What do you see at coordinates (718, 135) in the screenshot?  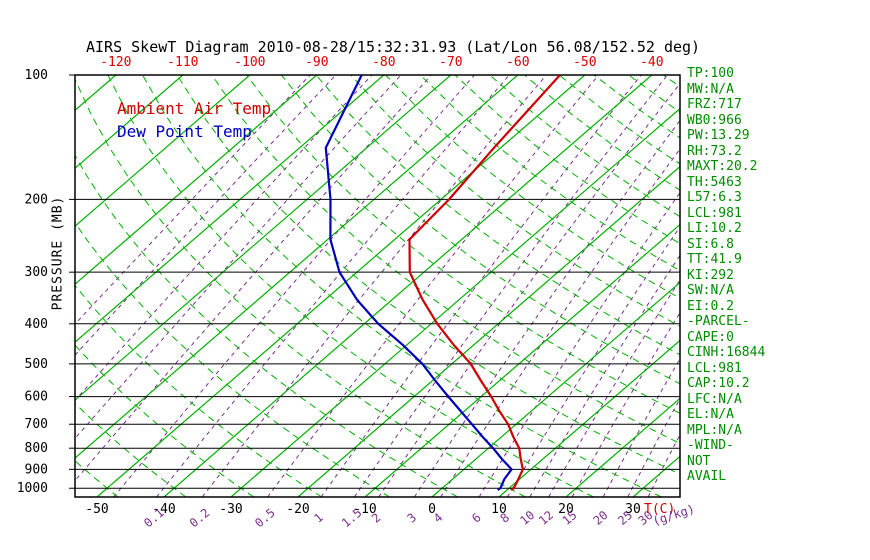 I see `stat-line: PW:13.29` at bounding box center [718, 135].